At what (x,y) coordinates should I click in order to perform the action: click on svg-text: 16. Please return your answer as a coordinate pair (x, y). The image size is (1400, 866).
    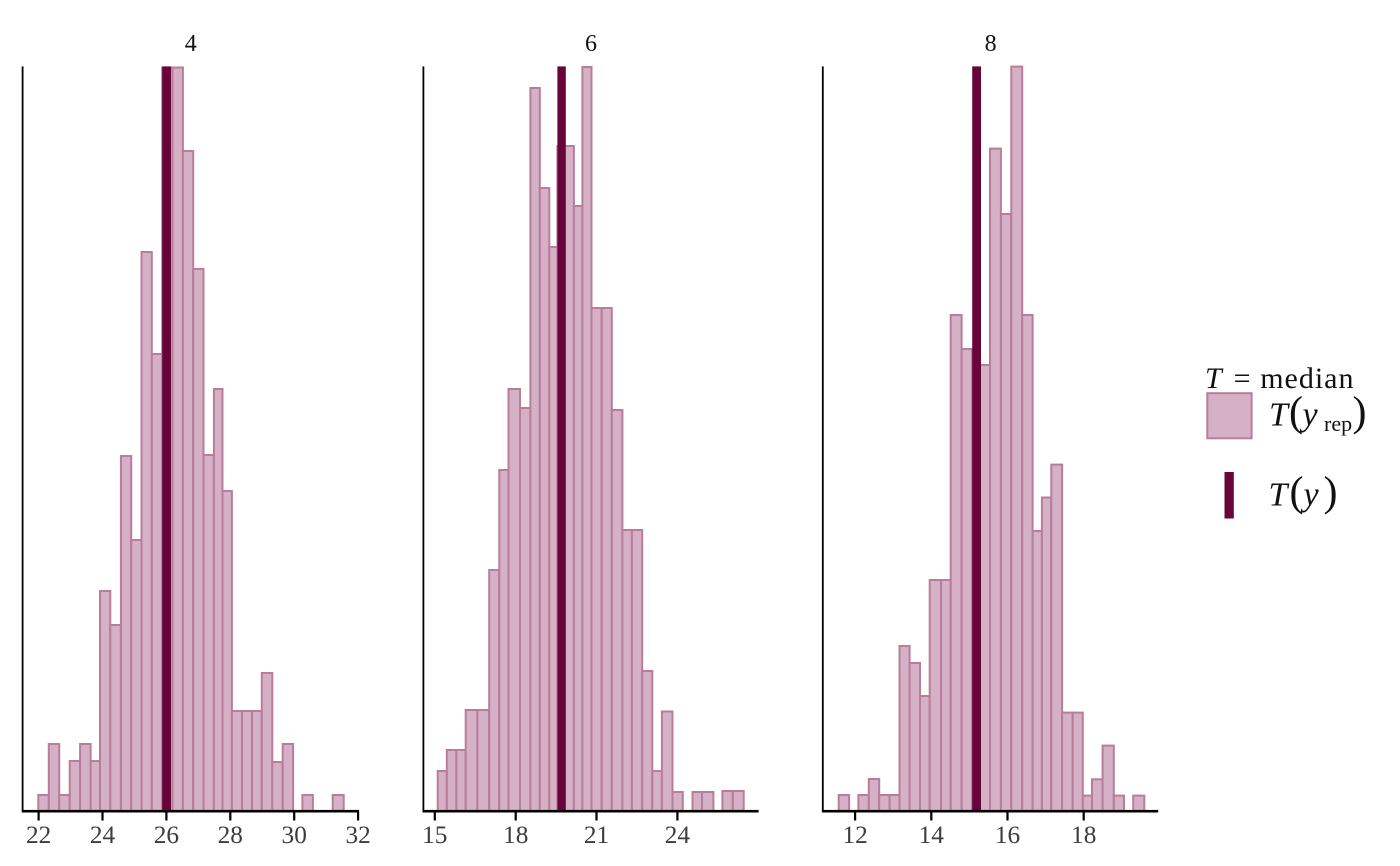
    Looking at the image, I should click on (1007, 835).